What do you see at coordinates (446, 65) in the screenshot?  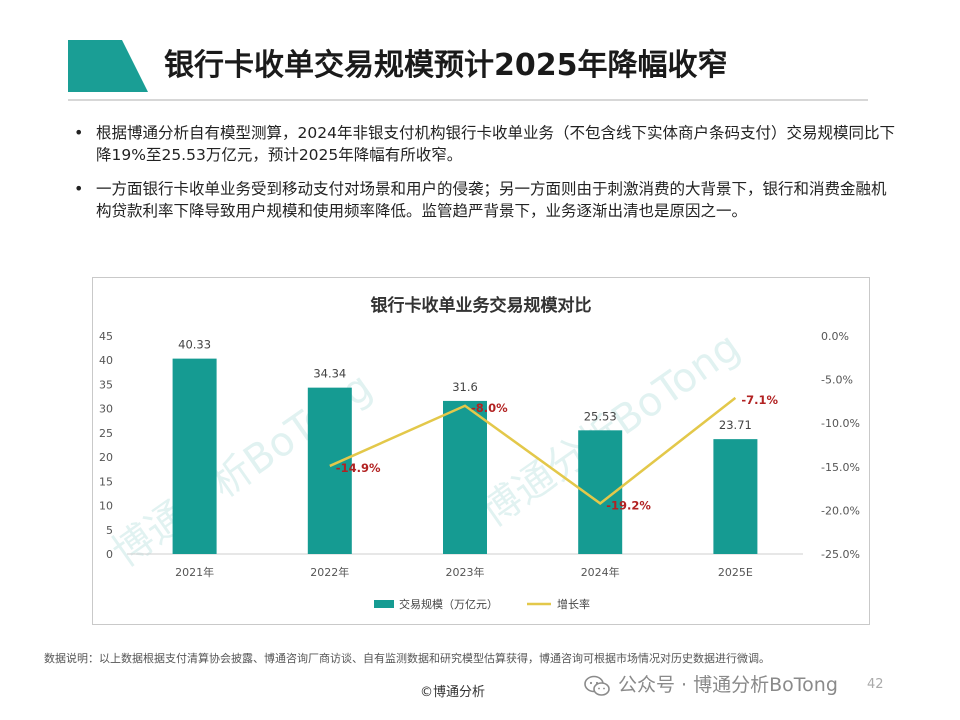 I see `page-title: 银行卡收单交易规模预计2025年降幅收窄` at bounding box center [446, 65].